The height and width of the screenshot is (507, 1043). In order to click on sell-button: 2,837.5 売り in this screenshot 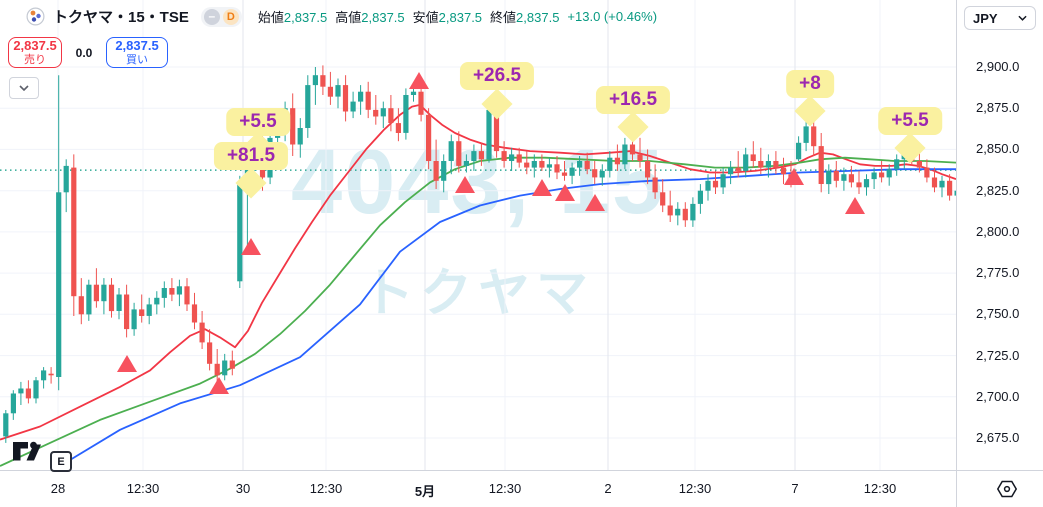, I will do `click(35, 52)`.